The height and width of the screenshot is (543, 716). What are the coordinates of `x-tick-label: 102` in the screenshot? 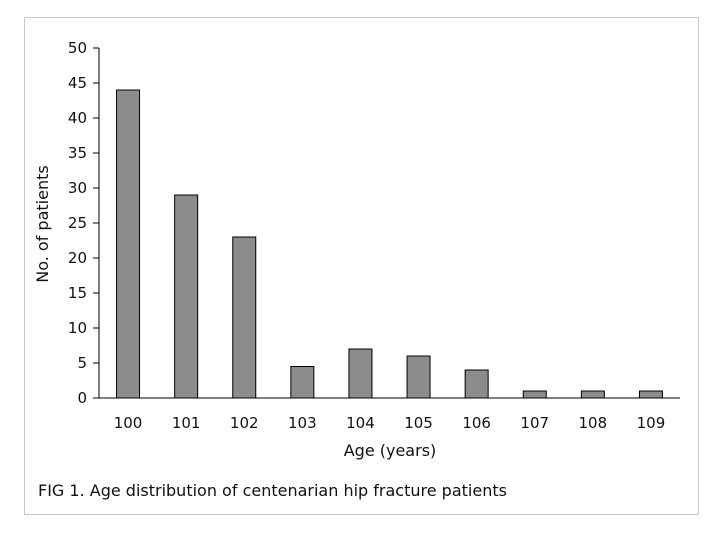 It's located at (244, 423).